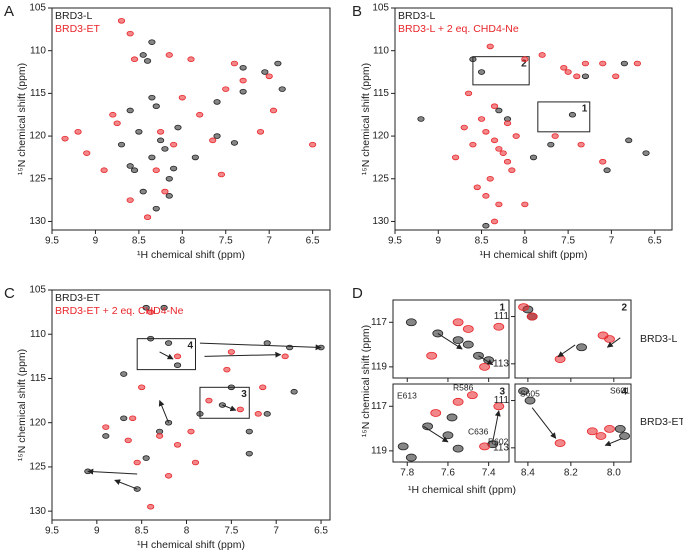  What do you see at coordinates (380, 8) in the screenshot?
I see `y-tick-label: 105` at bounding box center [380, 8].